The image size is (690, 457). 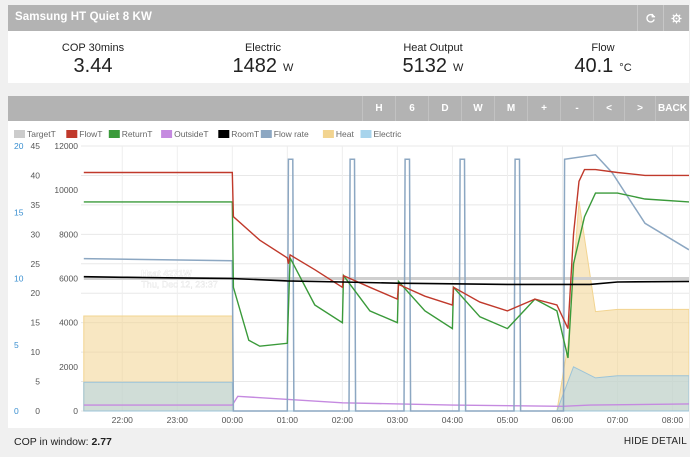 What do you see at coordinates (93, 48) in the screenshot?
I see `stat-label: COP 30mins` at bounding box center [93, 48].